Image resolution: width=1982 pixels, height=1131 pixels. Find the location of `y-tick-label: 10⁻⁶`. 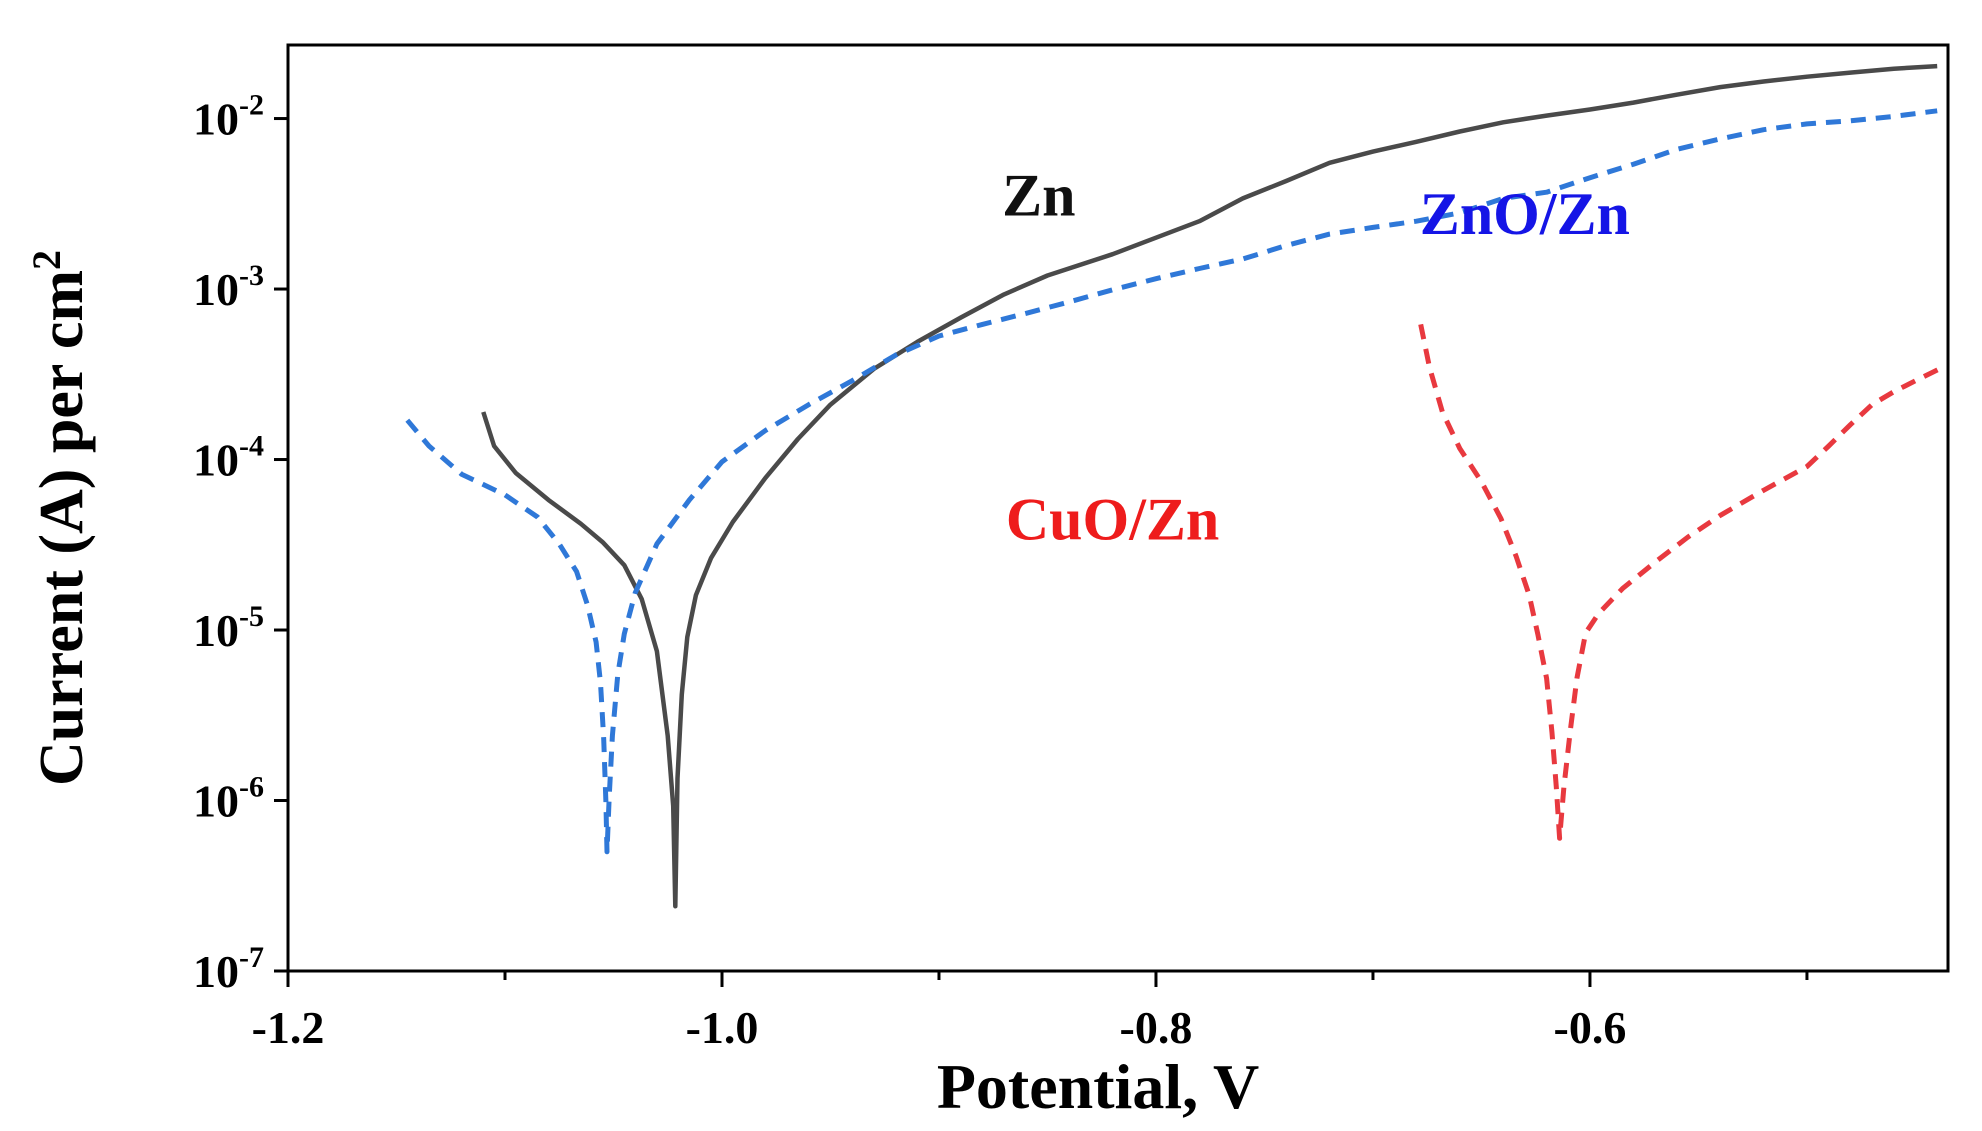

y-tick-label: 10⁻⁶ is located at coordinates (228, 799).